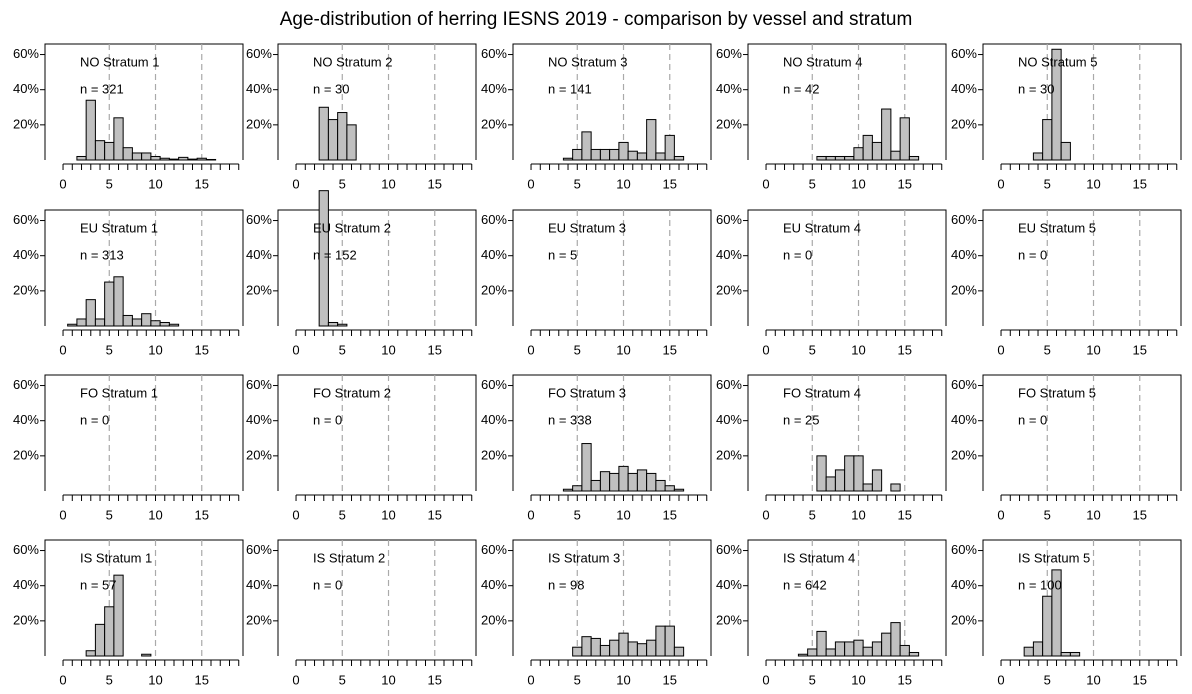 The width and height of the screenshot is (1192, 694). I want to click on panel-title: EU Stratum 5, so click(1057, 227).